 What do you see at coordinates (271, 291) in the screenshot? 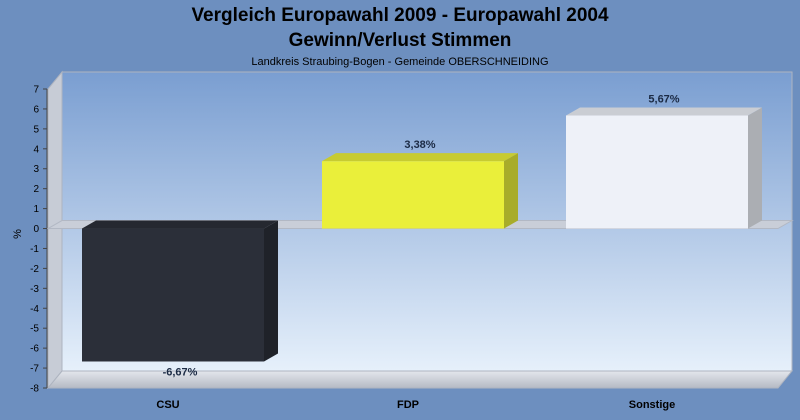
I see `bar-csu-side` at bounding box center [271, 291].